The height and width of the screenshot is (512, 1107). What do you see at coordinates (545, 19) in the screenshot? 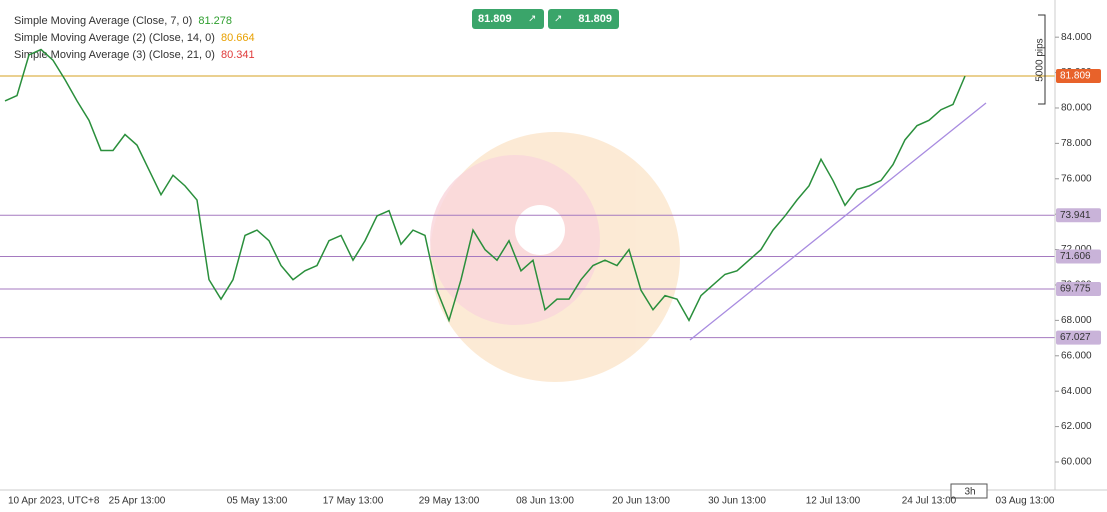
I see `top-buttons: 81.809 ↗ ↗ 81.809` at bounding box center [545, 19].